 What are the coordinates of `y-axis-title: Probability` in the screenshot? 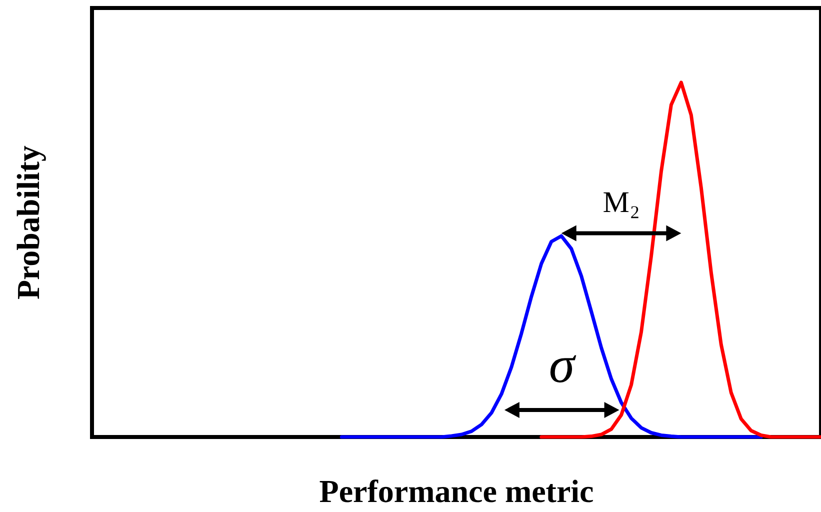 It's located at (28, 222).